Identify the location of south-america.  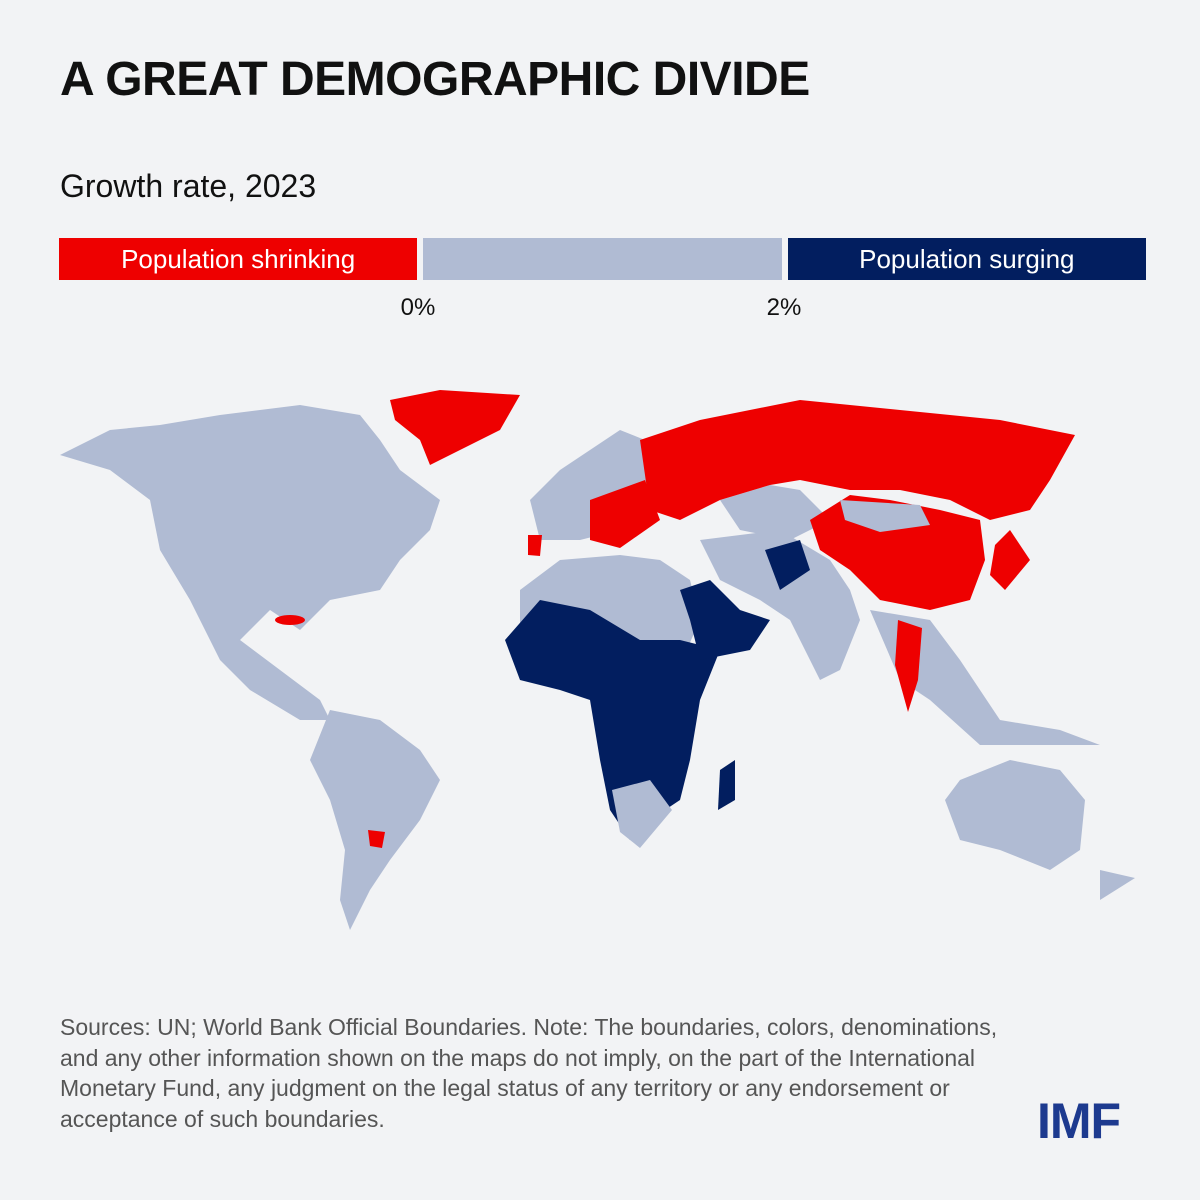
(375, 820).